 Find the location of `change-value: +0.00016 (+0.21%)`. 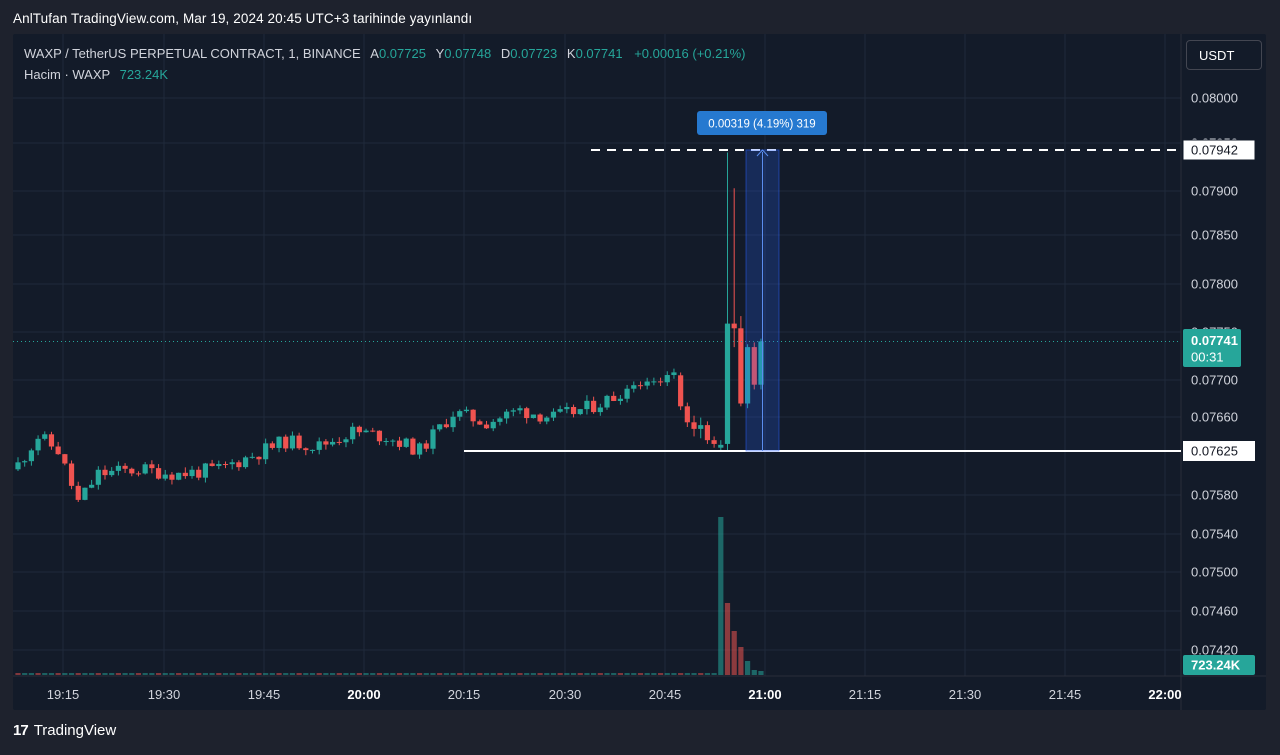

change-value: +0.00016 (+0.21%) is located at coordinates (690, 53).